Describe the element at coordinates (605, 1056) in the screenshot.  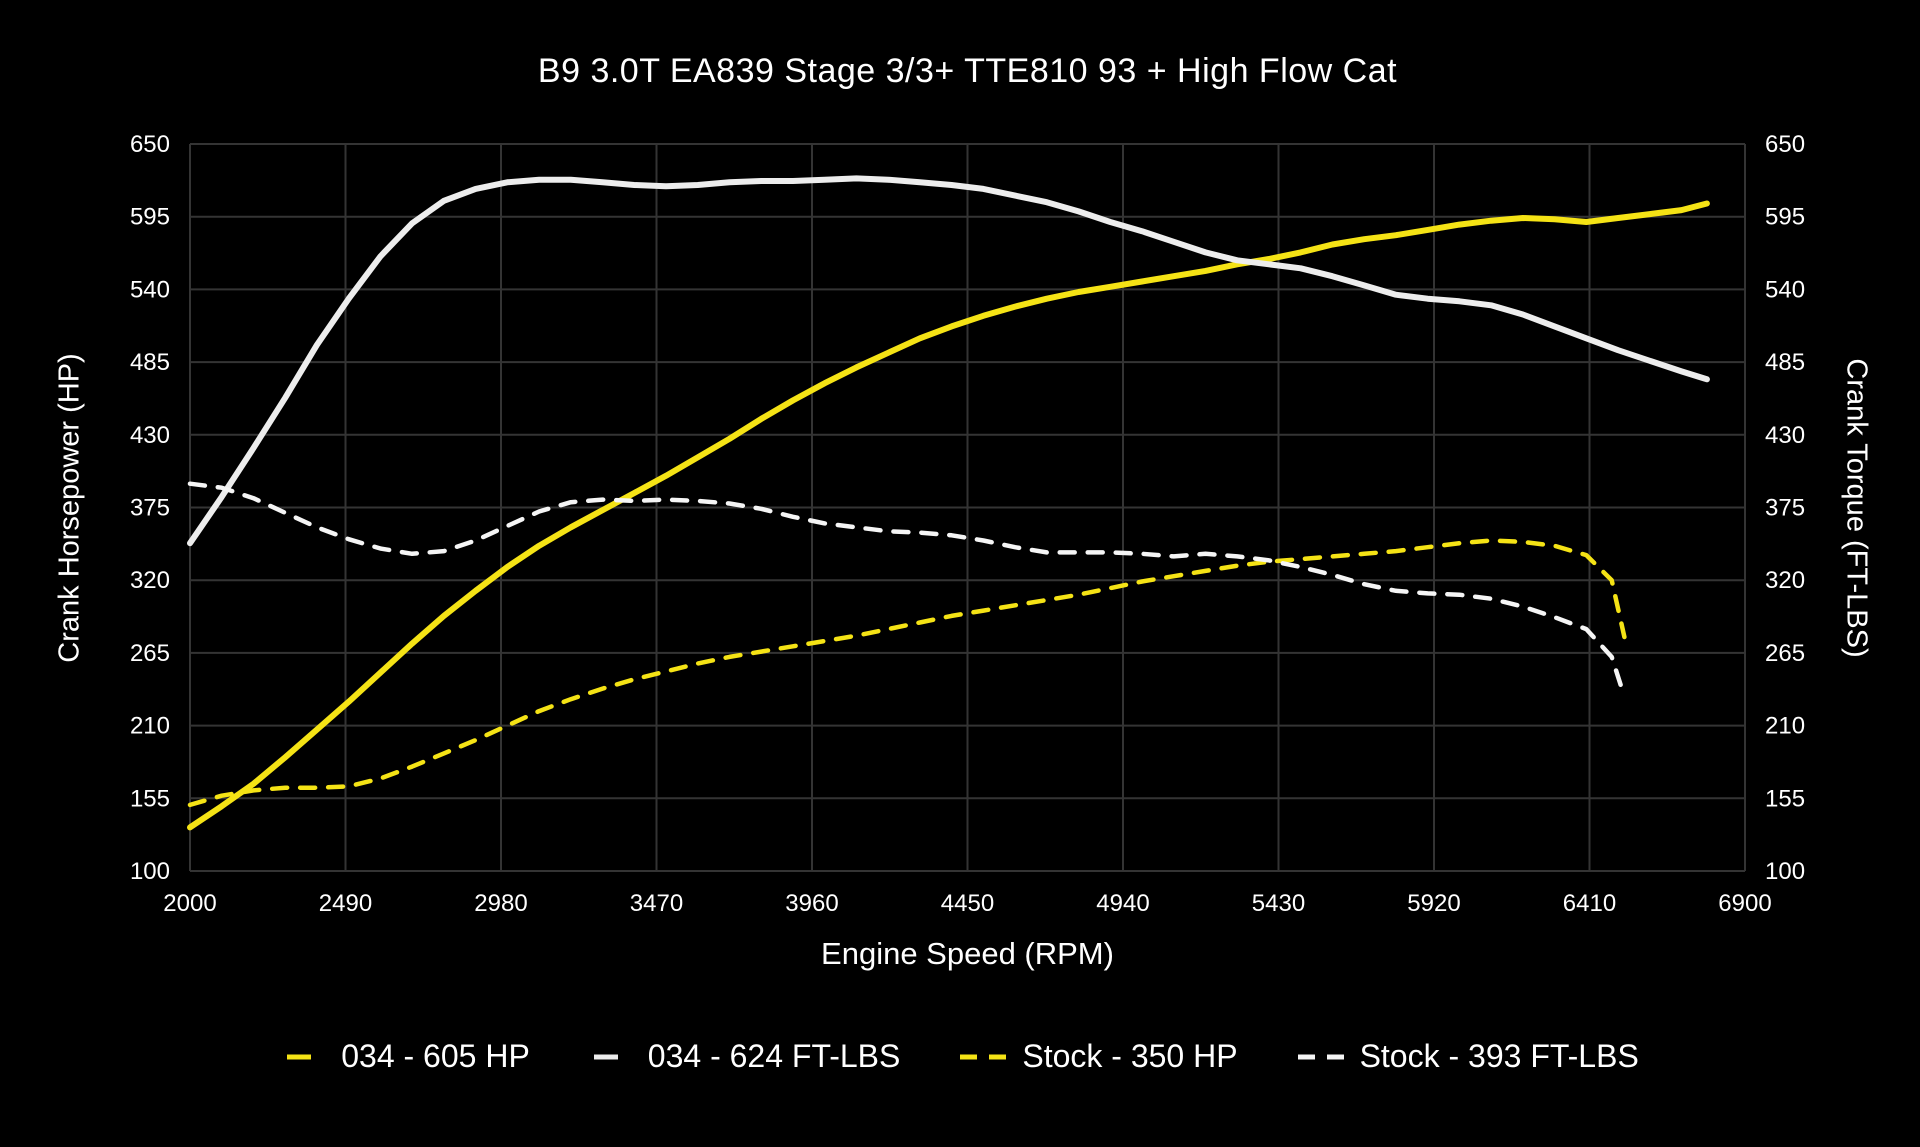
I see `legend-line-sample-solid-white` at that location.